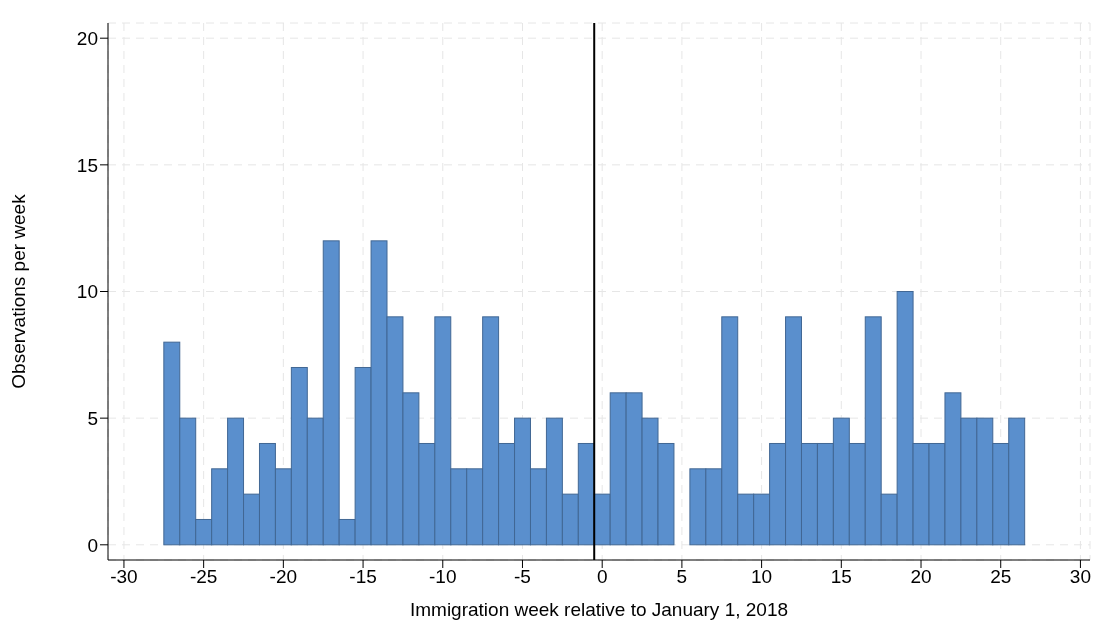 Image resolution: width=1098 pixels, height=641 pixels. Describe the element at coordinates (92, 418) in the screenshot. I see `y-tick-label: 5` at that location.